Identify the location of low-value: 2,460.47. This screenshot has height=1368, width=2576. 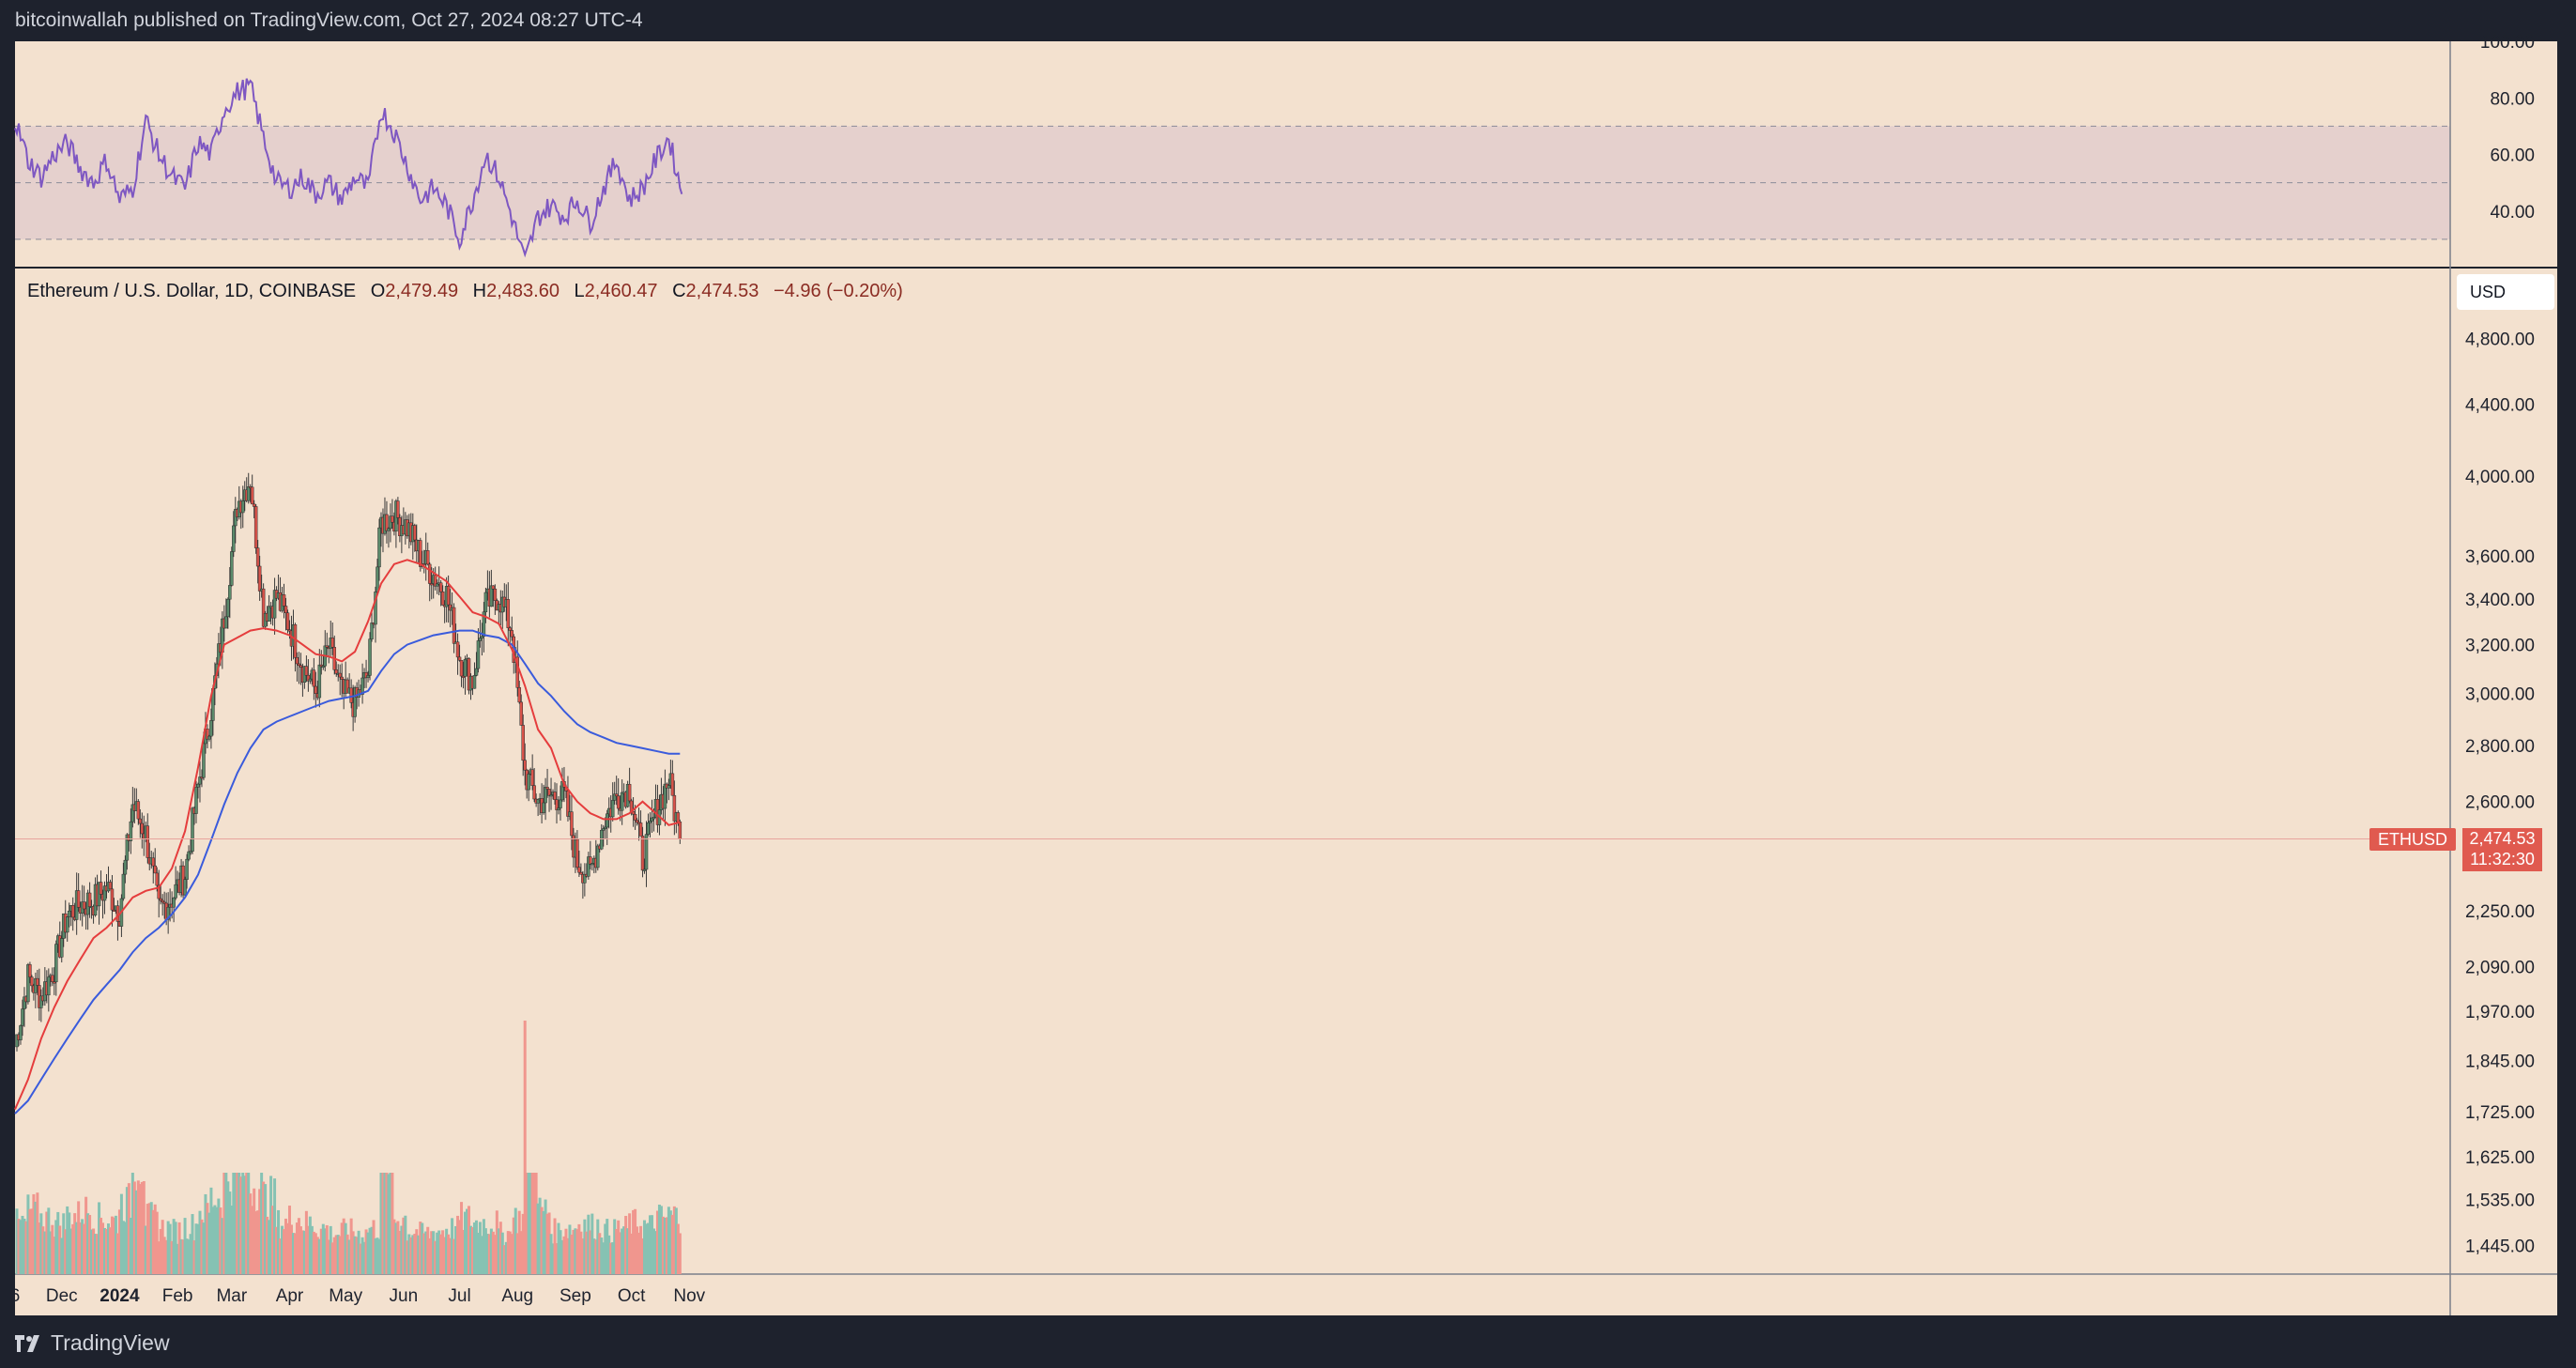
(621, 291).